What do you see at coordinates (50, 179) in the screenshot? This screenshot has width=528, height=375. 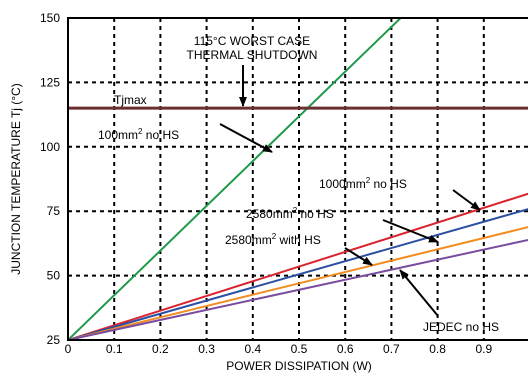 I see `y-ticks: 25 50 75 100 125 150` at bounding box center [50, 179].